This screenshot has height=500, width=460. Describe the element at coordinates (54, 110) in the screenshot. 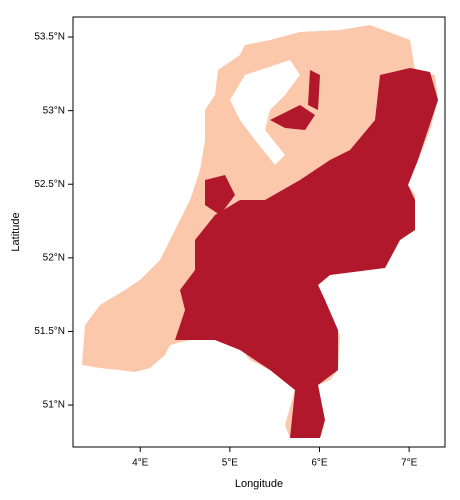

I see `y-tick-label: 53°N` at that location.